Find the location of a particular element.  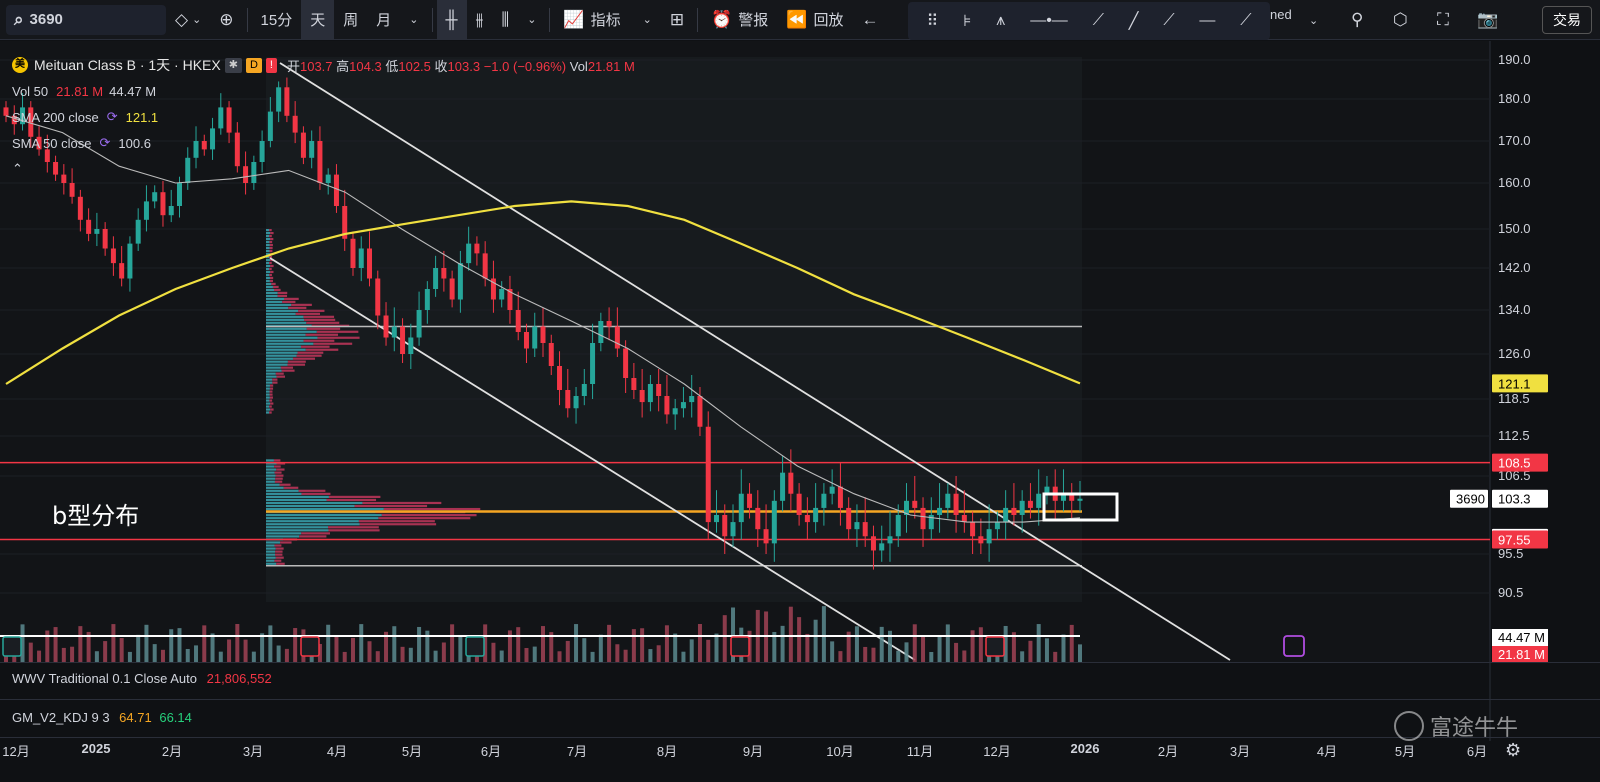

layout-button: ⊞ is located at coordinates (677, 20).